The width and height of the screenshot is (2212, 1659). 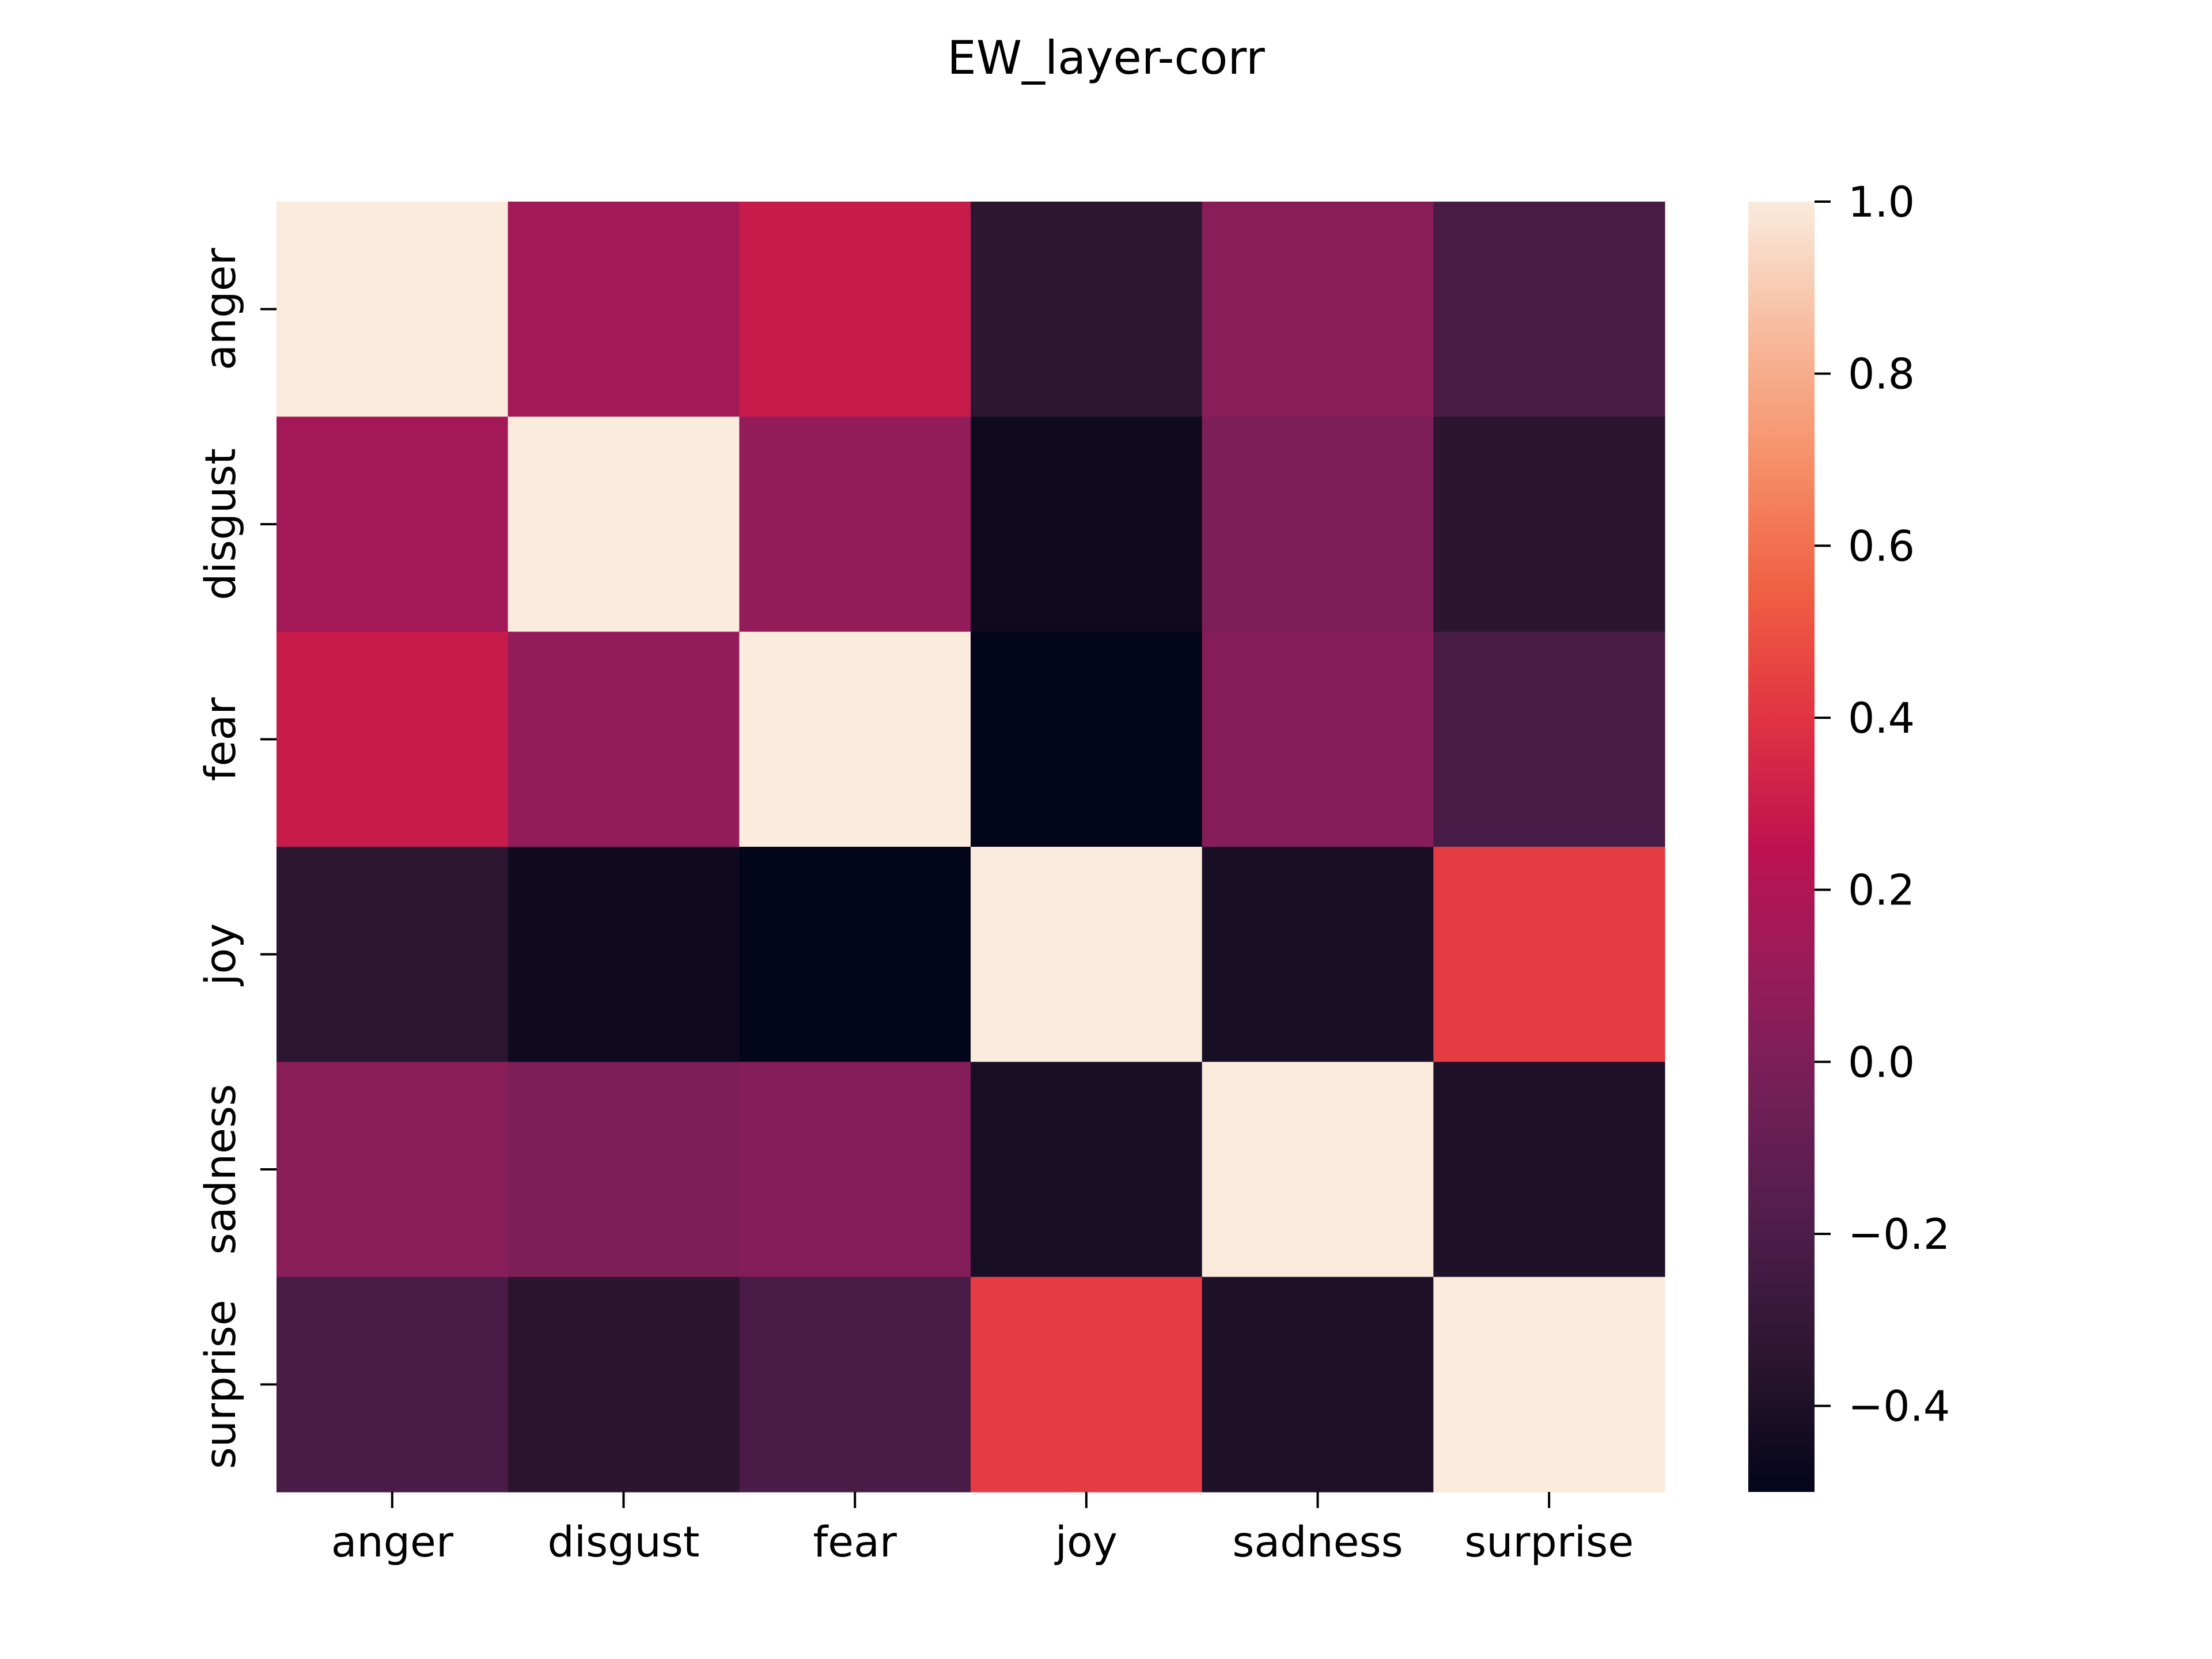 I want to click on heatmap-cell-joy-fear, so click(x=855, y=954).